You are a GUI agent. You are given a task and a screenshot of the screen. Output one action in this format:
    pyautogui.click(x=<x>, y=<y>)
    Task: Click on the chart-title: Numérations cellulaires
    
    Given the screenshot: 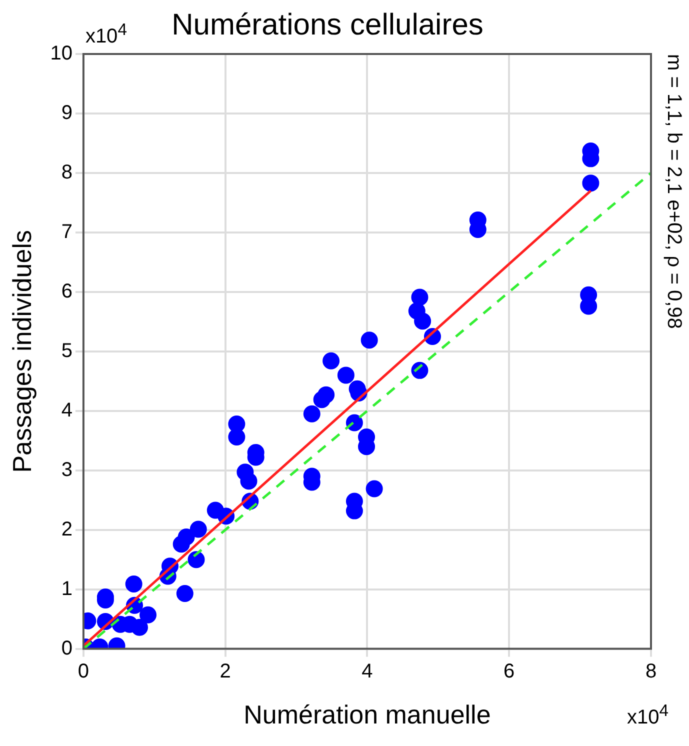 What is the action you would take?
    pyautogui.click(x=328, y=25)
    